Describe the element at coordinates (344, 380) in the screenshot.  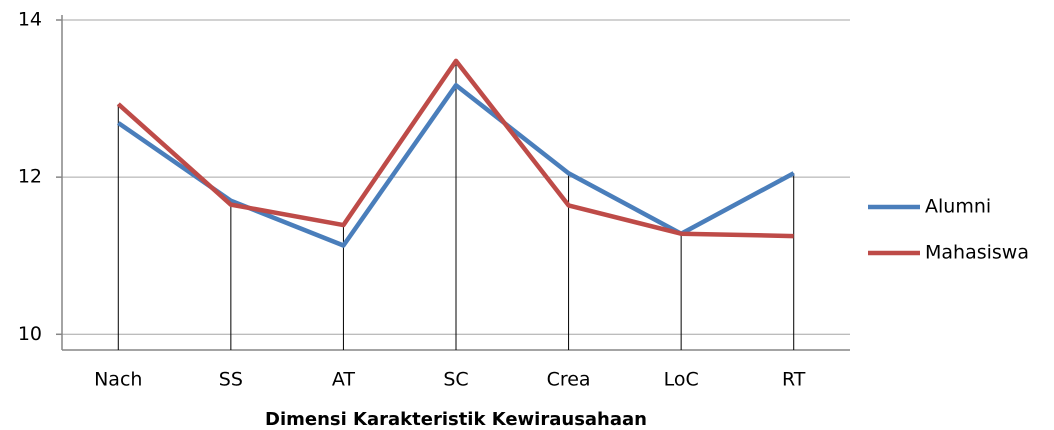
I see `x-tick-label: AT` at that location.